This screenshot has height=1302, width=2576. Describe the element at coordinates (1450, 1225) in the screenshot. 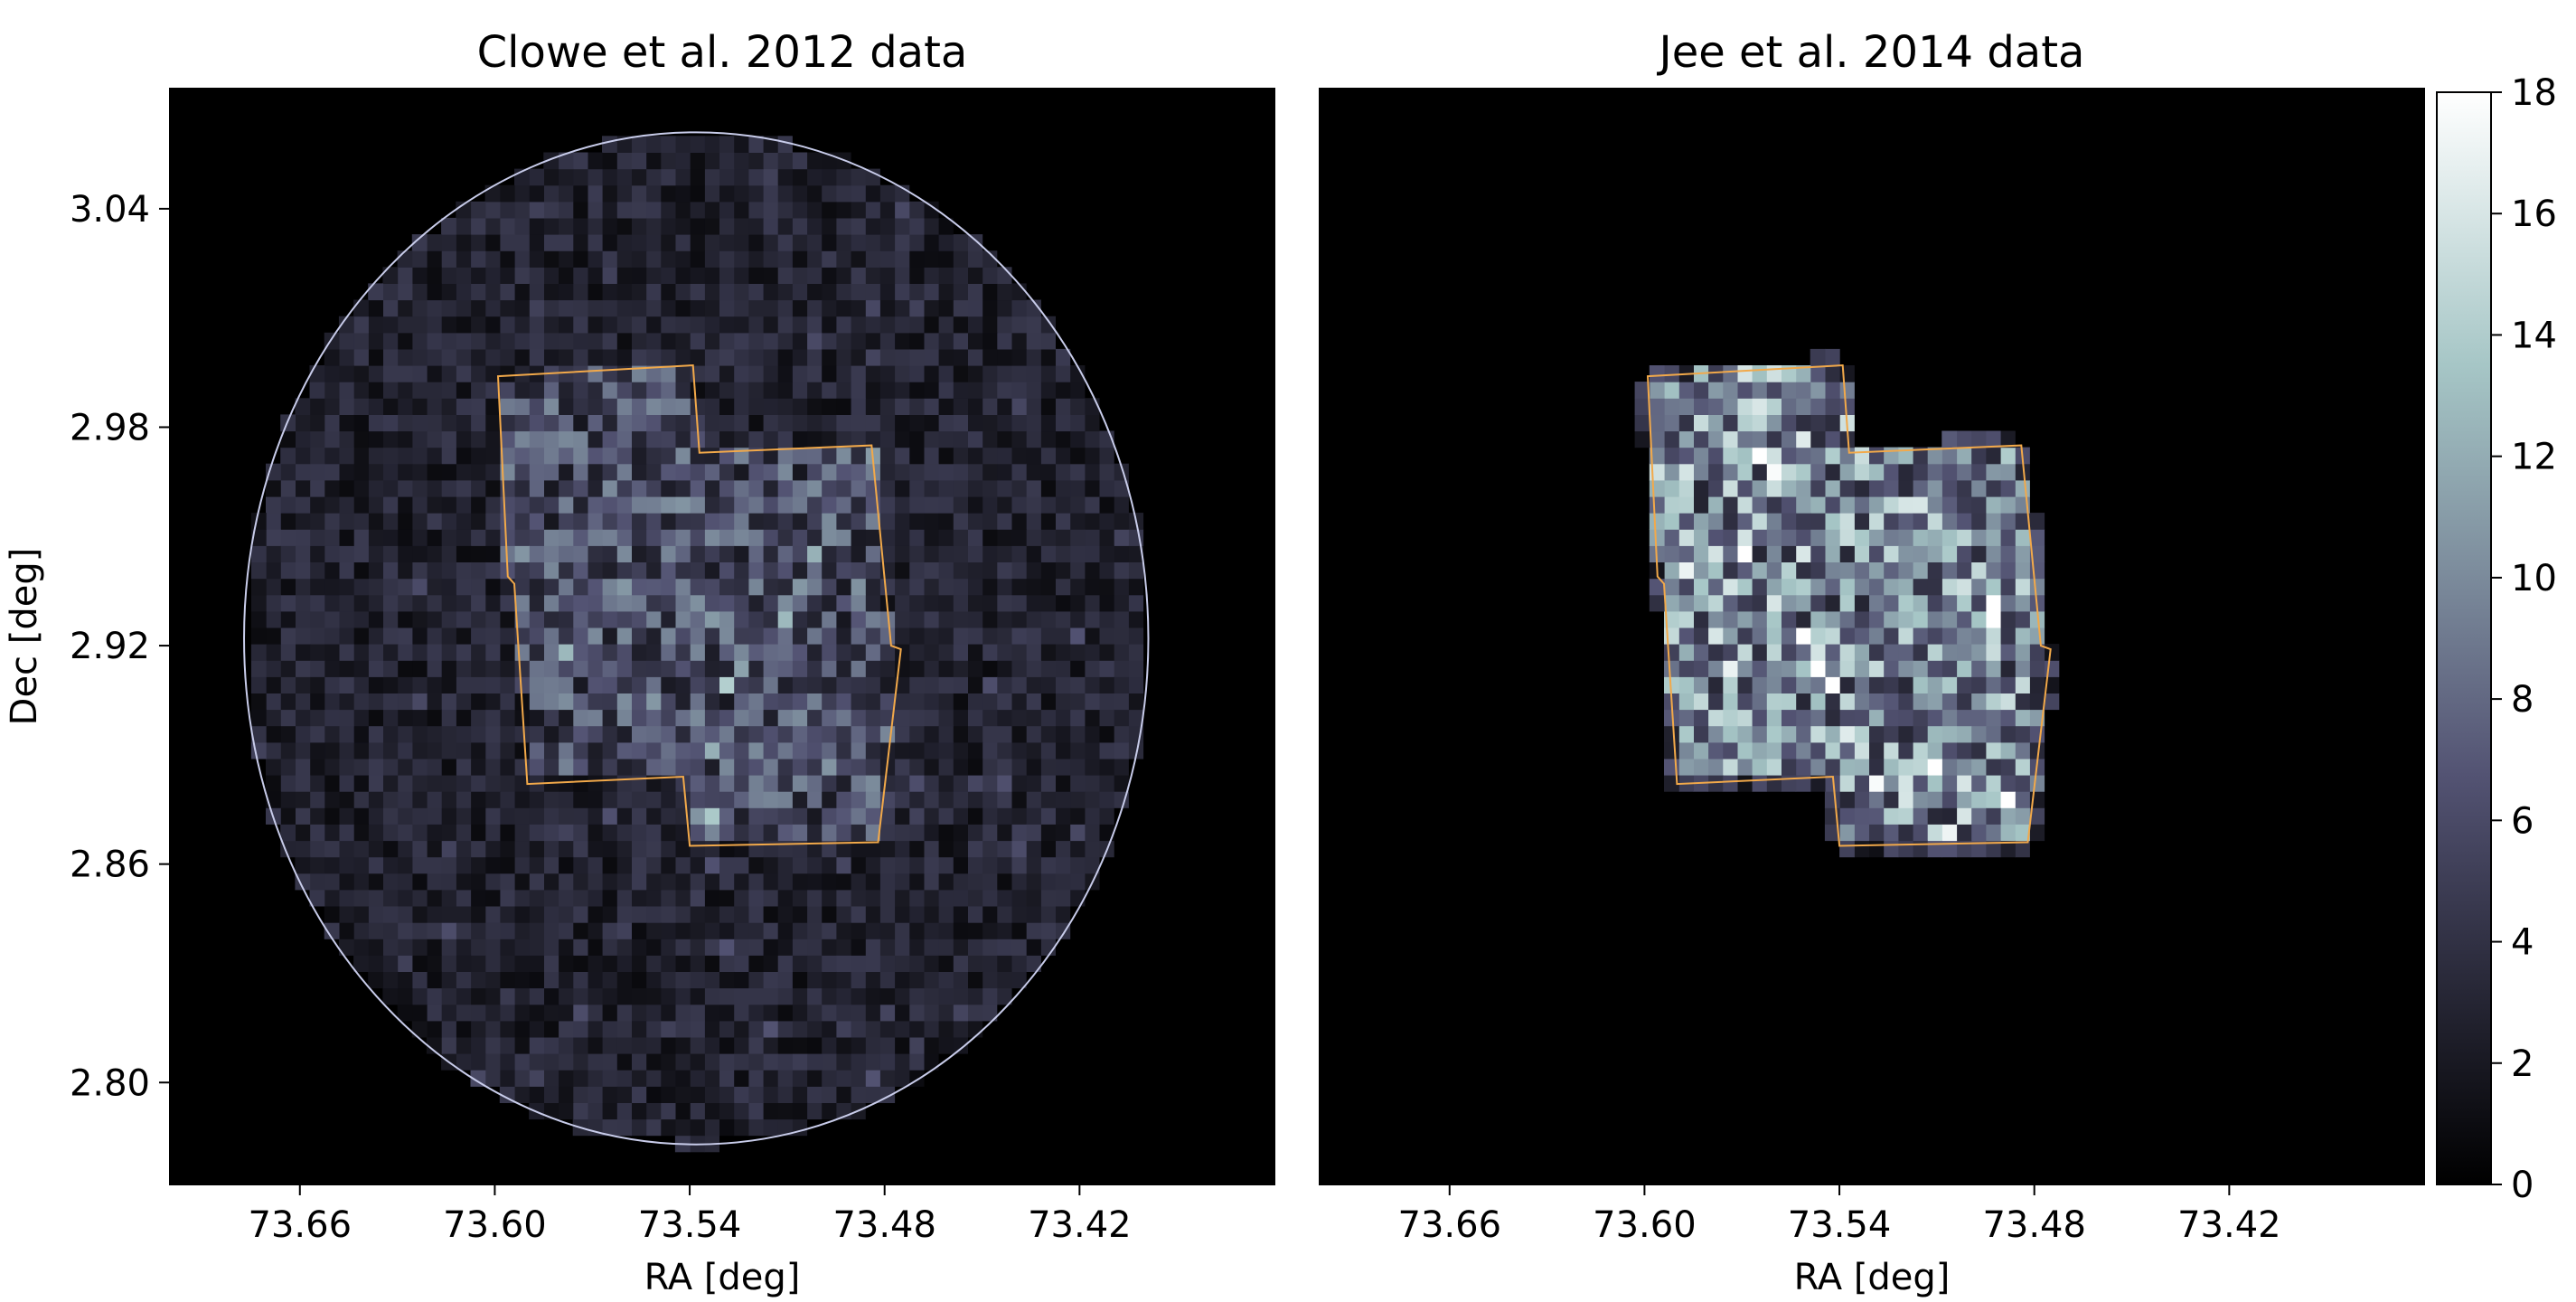

I see `x-tick-label: 73.66` at that location.